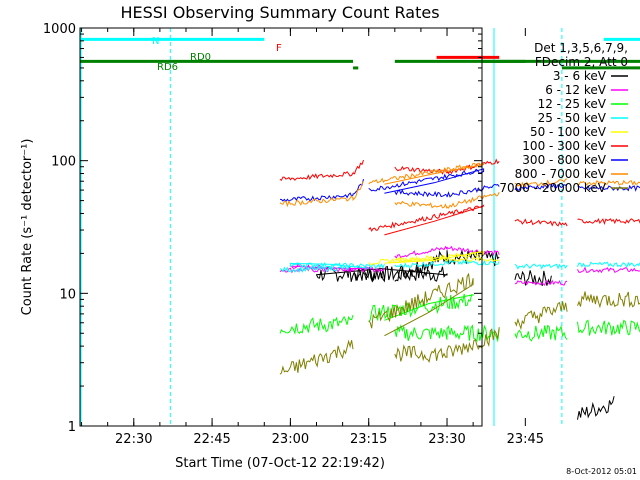 The height and width of the screenshot is (480, 640). Describe the element at coordinates (601, 471) in the screenshot. I see `generated-timestamp: 8-Oct-2012 05:01` at that location.